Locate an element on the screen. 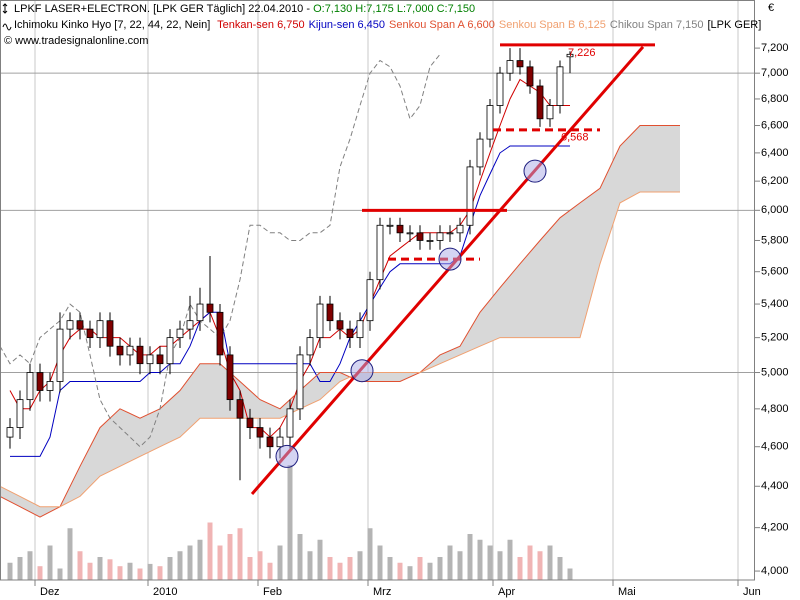 Image resolution: width=800 pixels, height=600 pixels. y-tick-label: 7,200 is located at coordinates (775, 48).